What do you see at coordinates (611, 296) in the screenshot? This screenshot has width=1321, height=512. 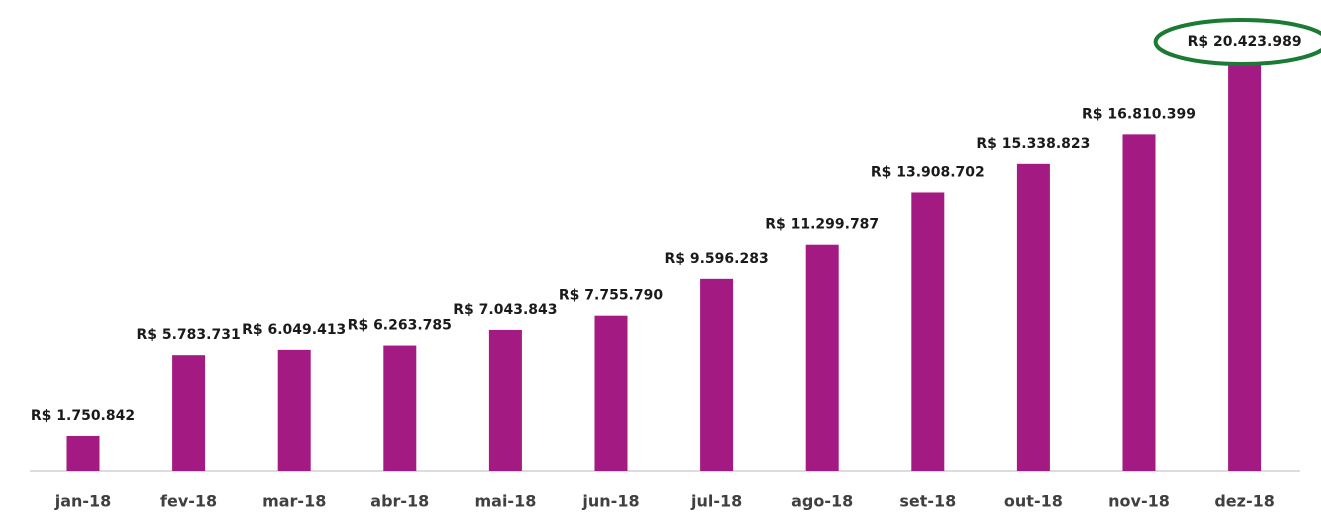 I see `value-label: R$ 7.755.790` at bounding box center [611, 296].